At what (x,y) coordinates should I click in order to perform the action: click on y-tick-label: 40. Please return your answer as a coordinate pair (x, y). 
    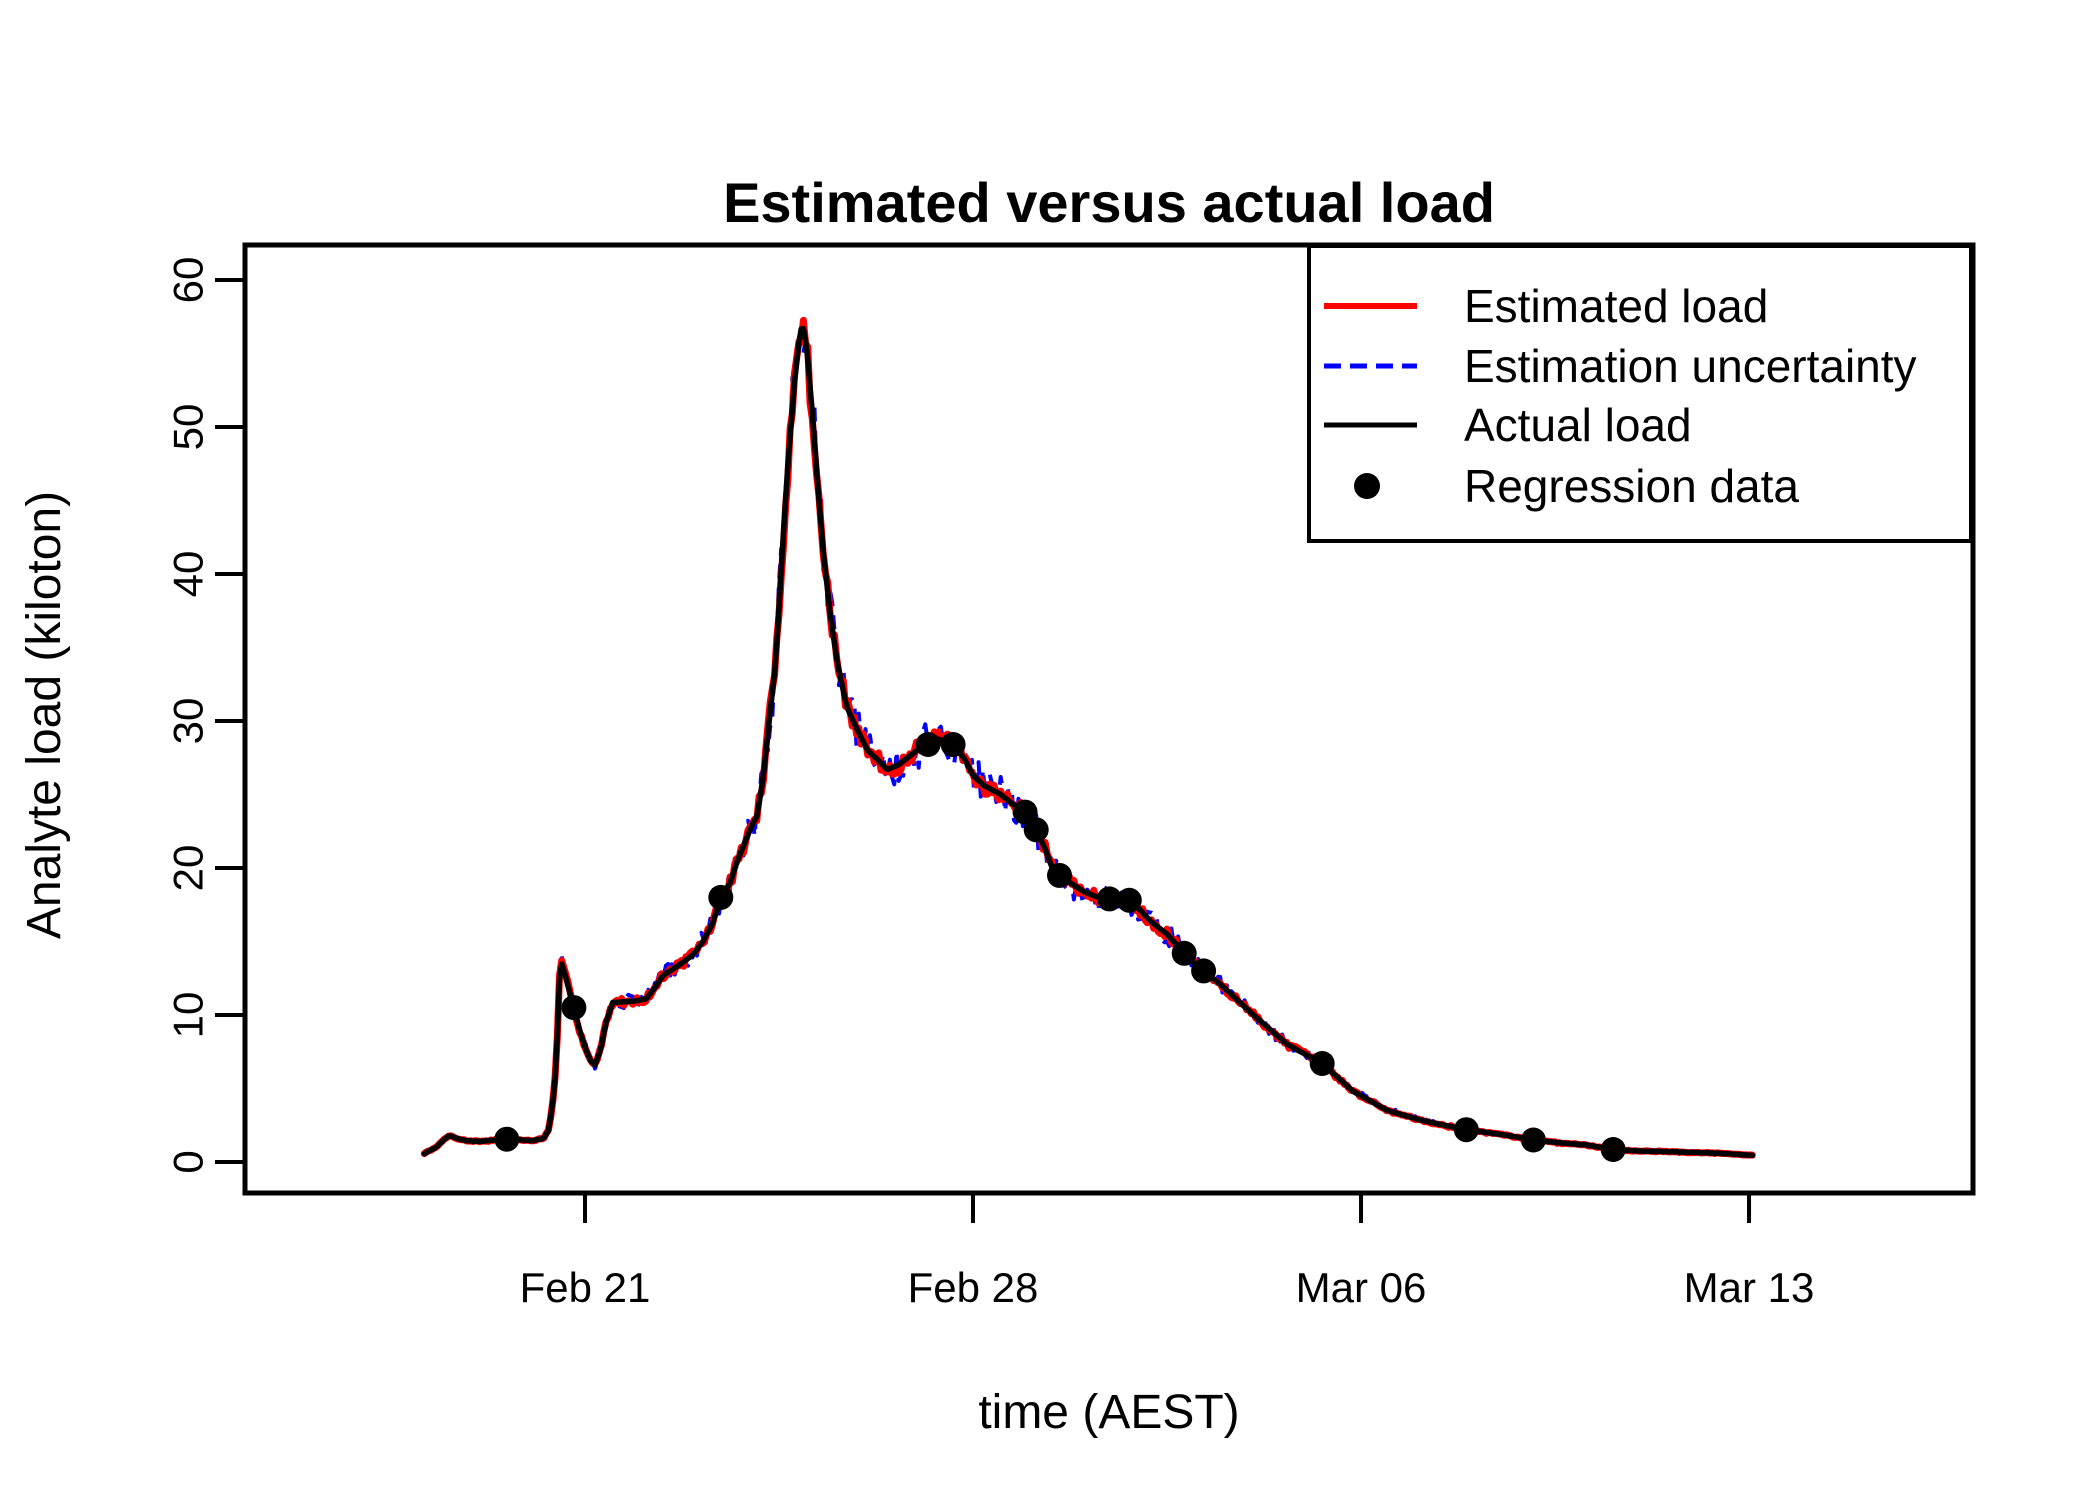
    Looking at the image, I should click on (188, 574).